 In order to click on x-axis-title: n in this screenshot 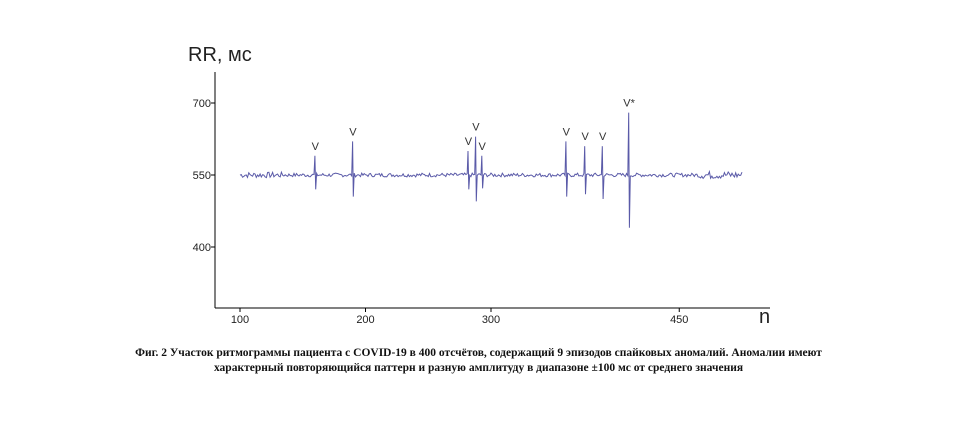, I will do `click(764, 317)`.